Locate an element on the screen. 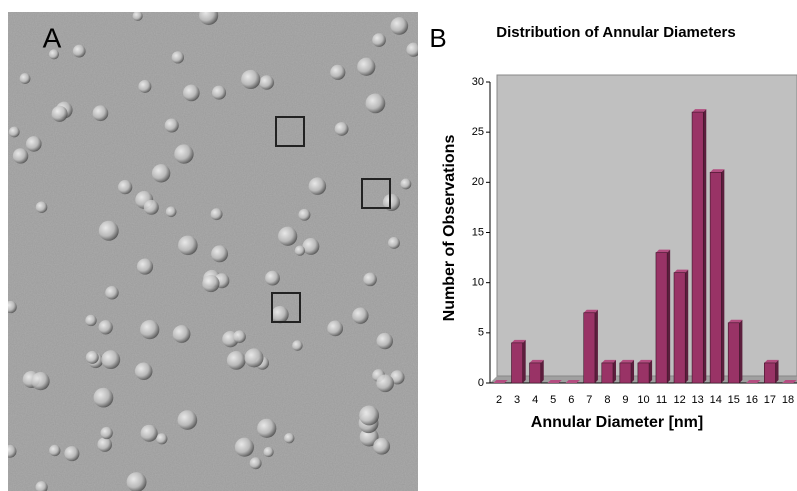 This screenshot has width=797, height=491. y-tick-label: 10 is located at coordinates (478, 283).